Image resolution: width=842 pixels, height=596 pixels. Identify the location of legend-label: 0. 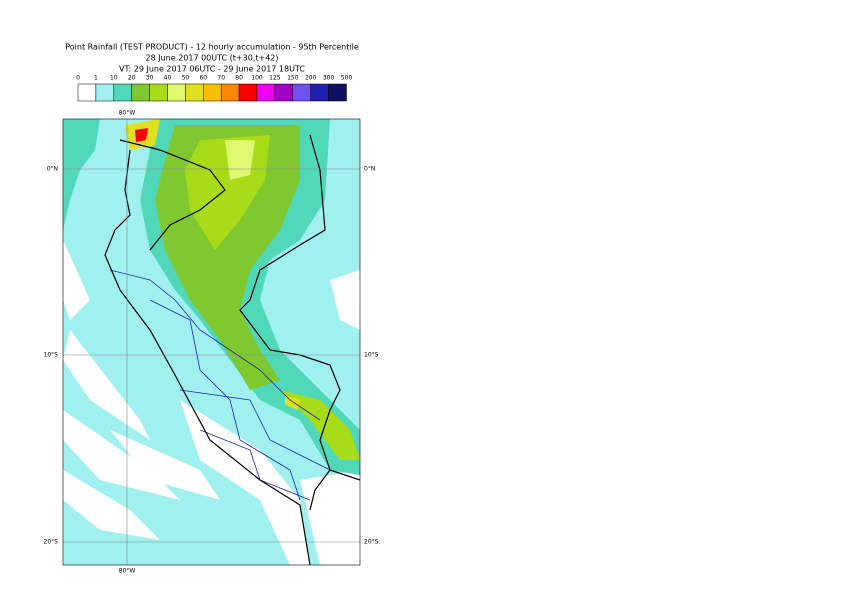
(78, 78).